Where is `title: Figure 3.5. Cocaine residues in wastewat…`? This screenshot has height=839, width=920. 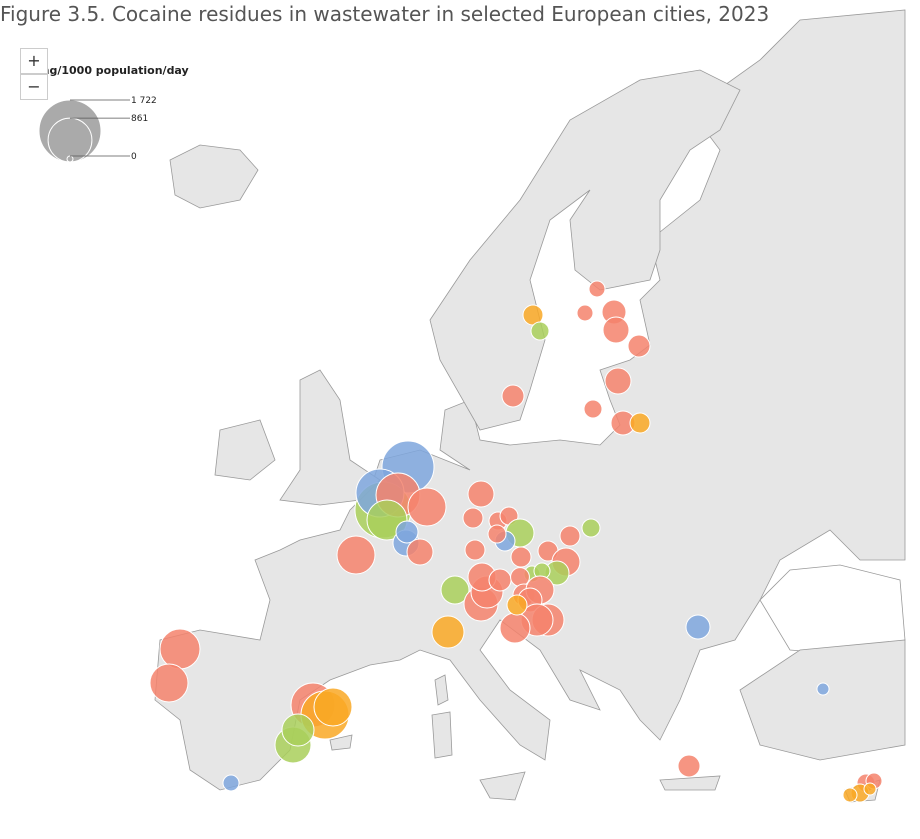 title: Figure 3.5. Cocaine residues in wastewat… is located at coordinates (385, 14).